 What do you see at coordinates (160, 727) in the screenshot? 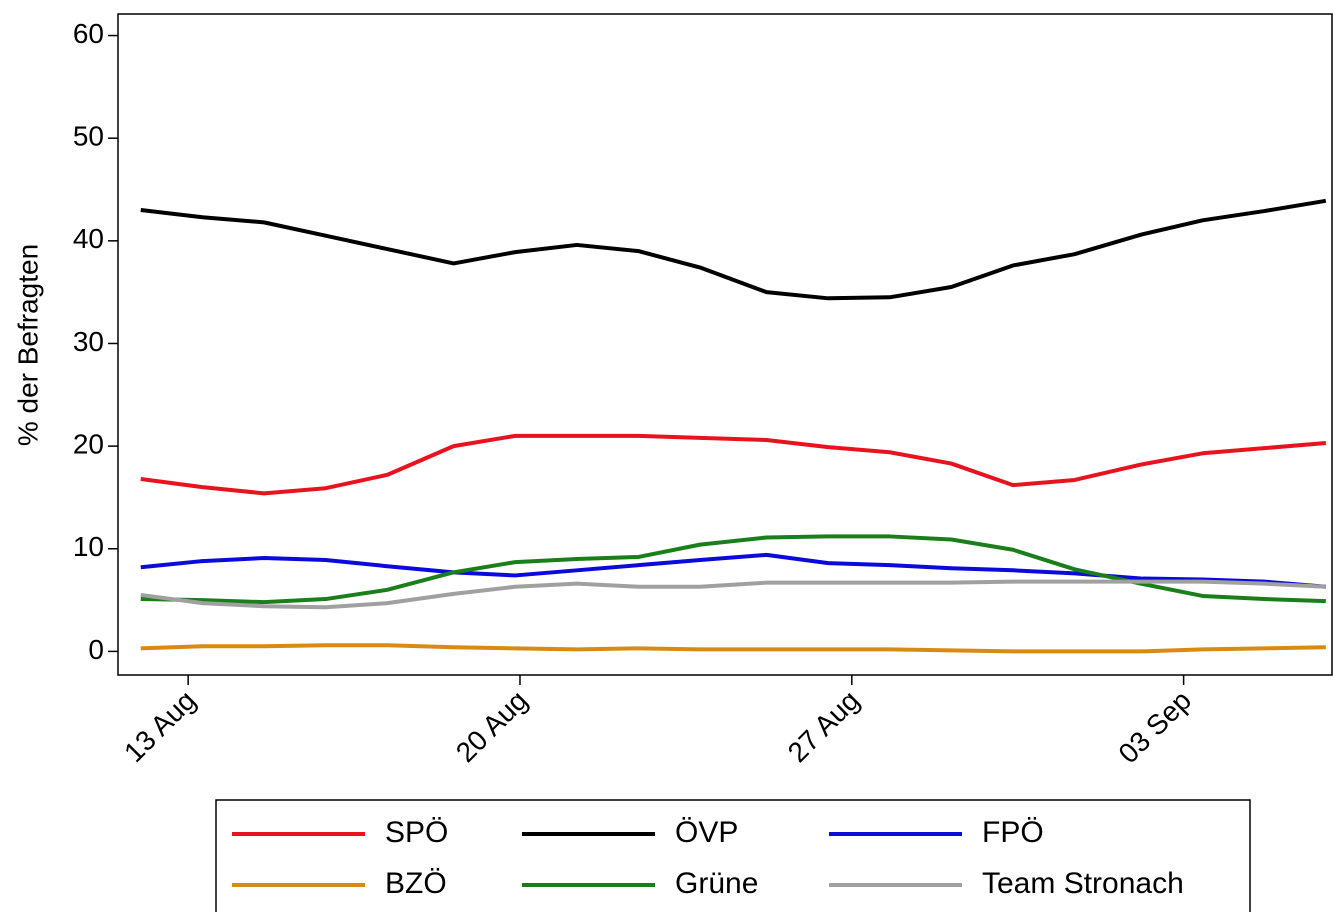
I see `x-tick-label: 13 Aug` at bounding box center [160, 727].